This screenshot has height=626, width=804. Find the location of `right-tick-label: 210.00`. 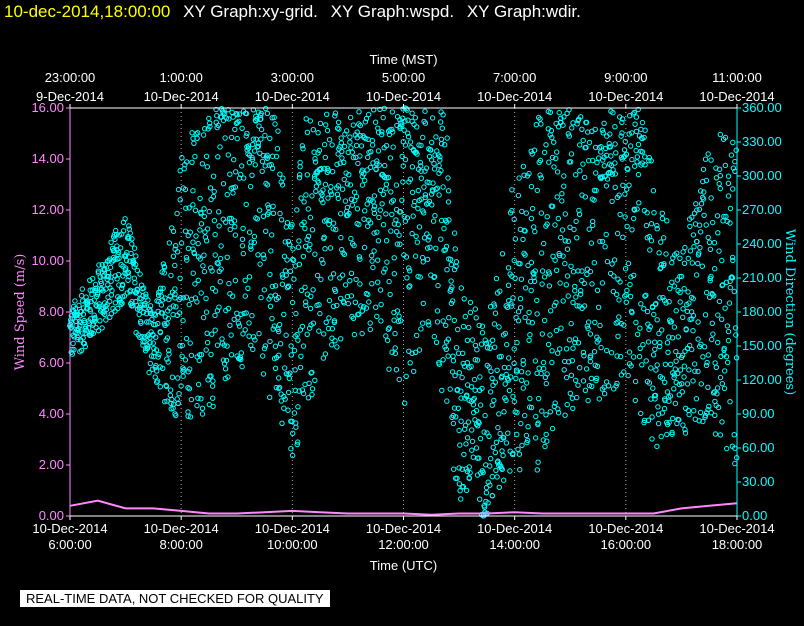

right-tick-label: 210.00 is located at coordinates (762, 277).